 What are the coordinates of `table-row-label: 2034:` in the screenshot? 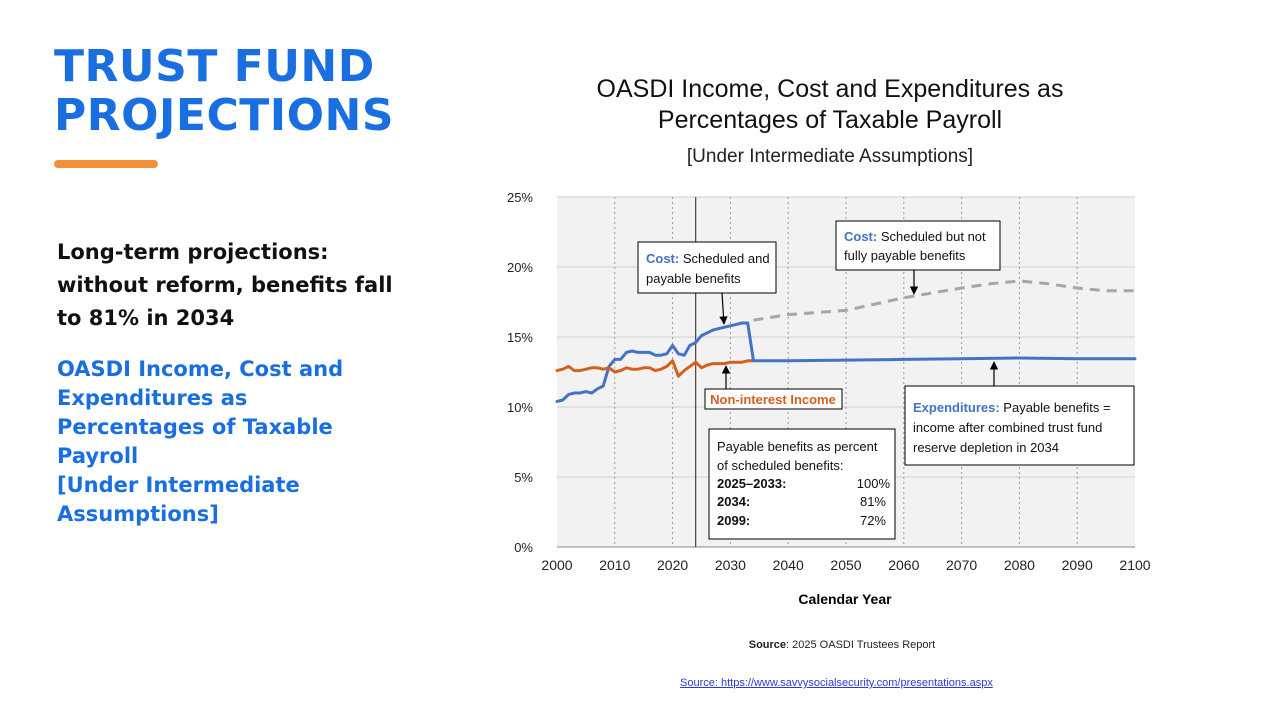 It's located at (733, 501).